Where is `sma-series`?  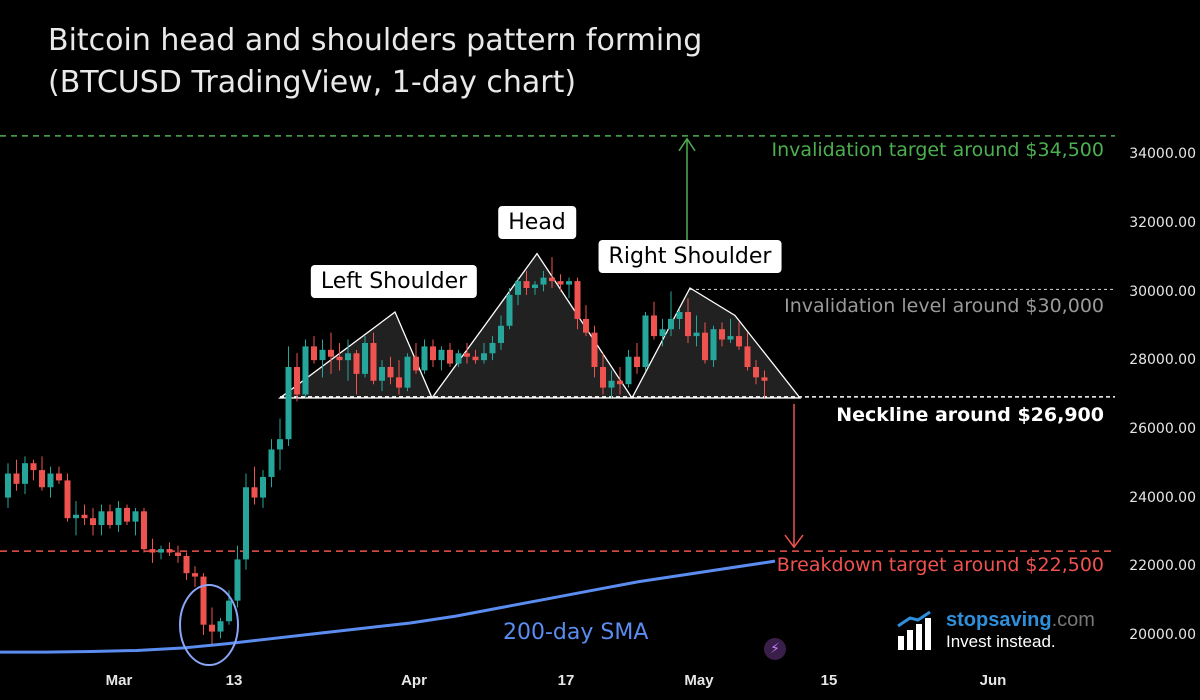 sma-series is located at coordinates (388, 606).